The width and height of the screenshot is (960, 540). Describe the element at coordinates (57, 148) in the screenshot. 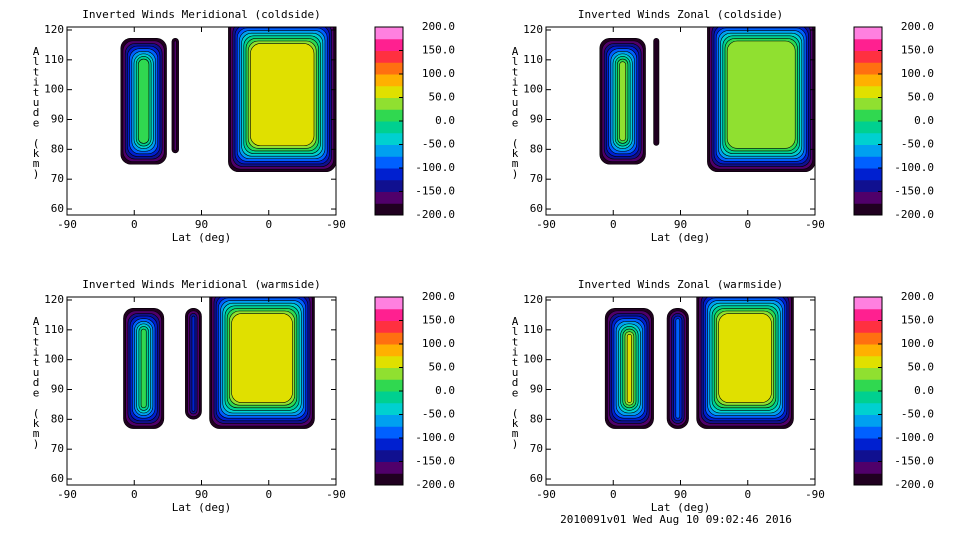

I see `y-tick-label: 80` at that location.